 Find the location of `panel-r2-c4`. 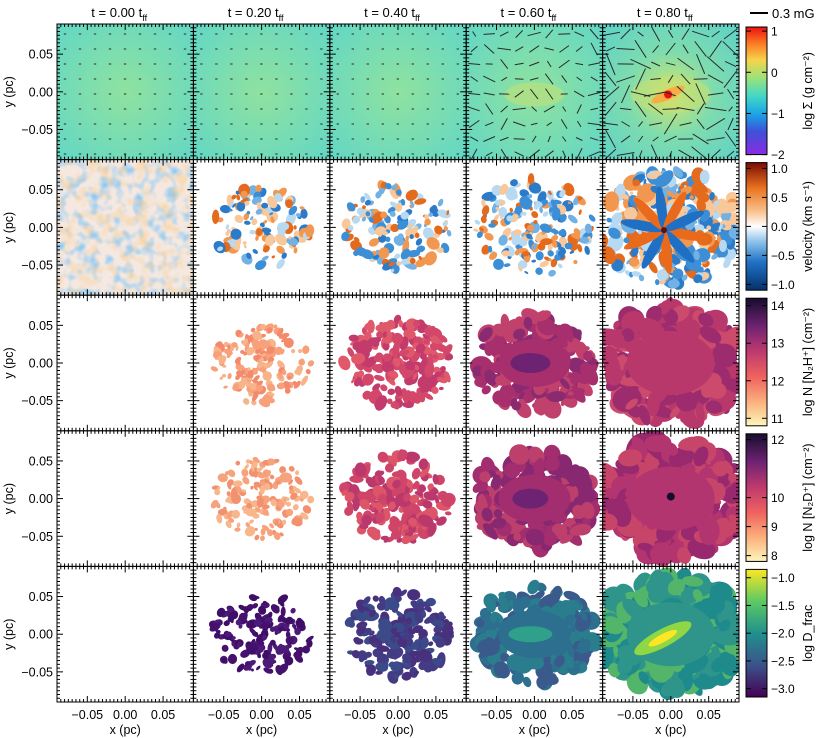

panel-r2-c4 is located at coordinates (534, 227).